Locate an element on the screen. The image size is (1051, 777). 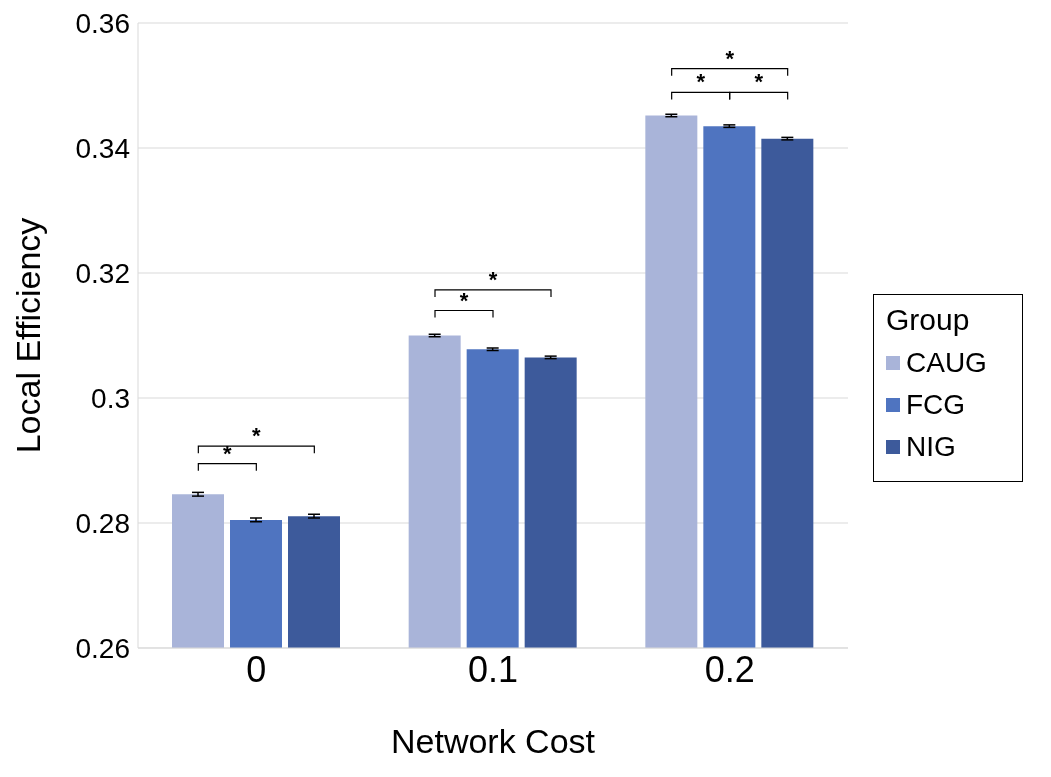
y-tick-label: 0.26 is located at coordinates (102, 648).